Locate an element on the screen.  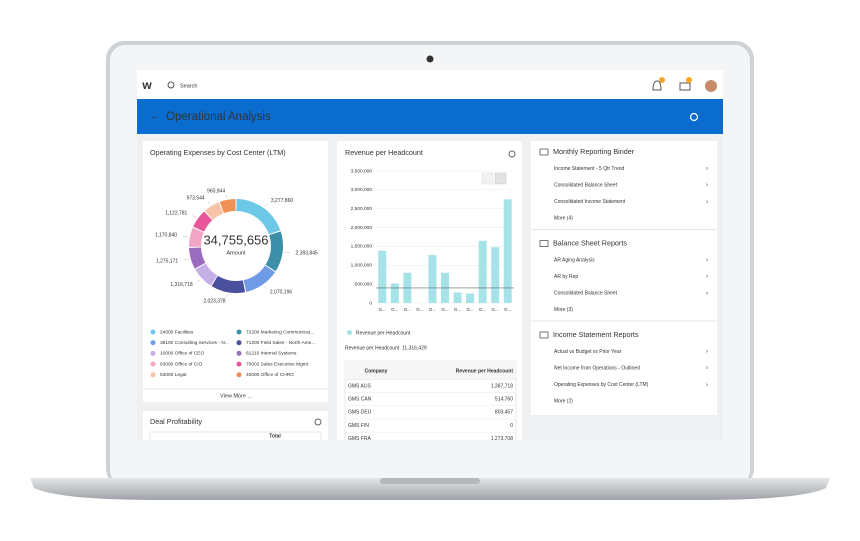
report-link: More (2) is located at coordinates (563, 402).